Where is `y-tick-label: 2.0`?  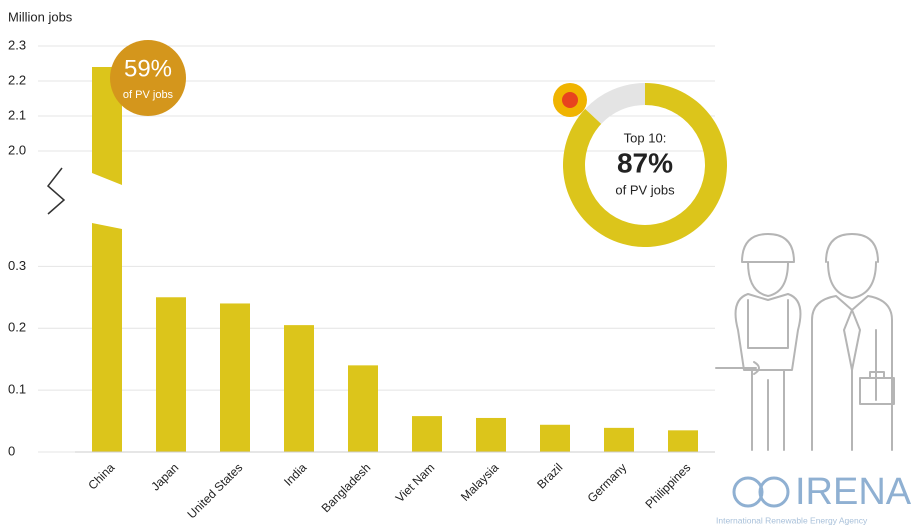
y-tick-label: 2.0 is located at coordinates (17, 149).